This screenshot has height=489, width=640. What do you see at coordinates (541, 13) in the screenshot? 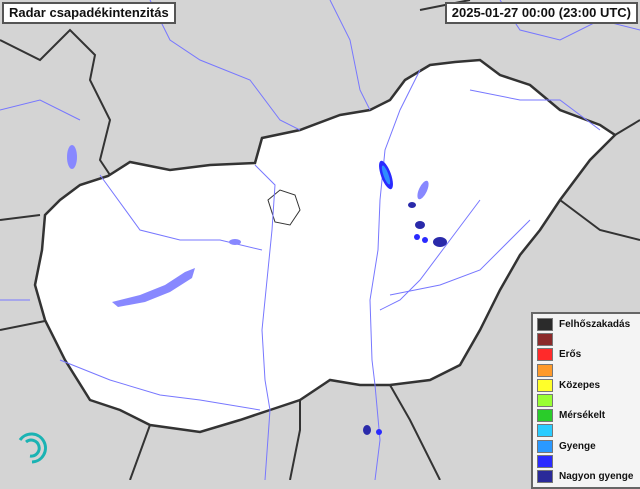
I see `timestamp-label: 2025-01-27 00:00 (23:00 UTC)` at bounding box center [541, 13].